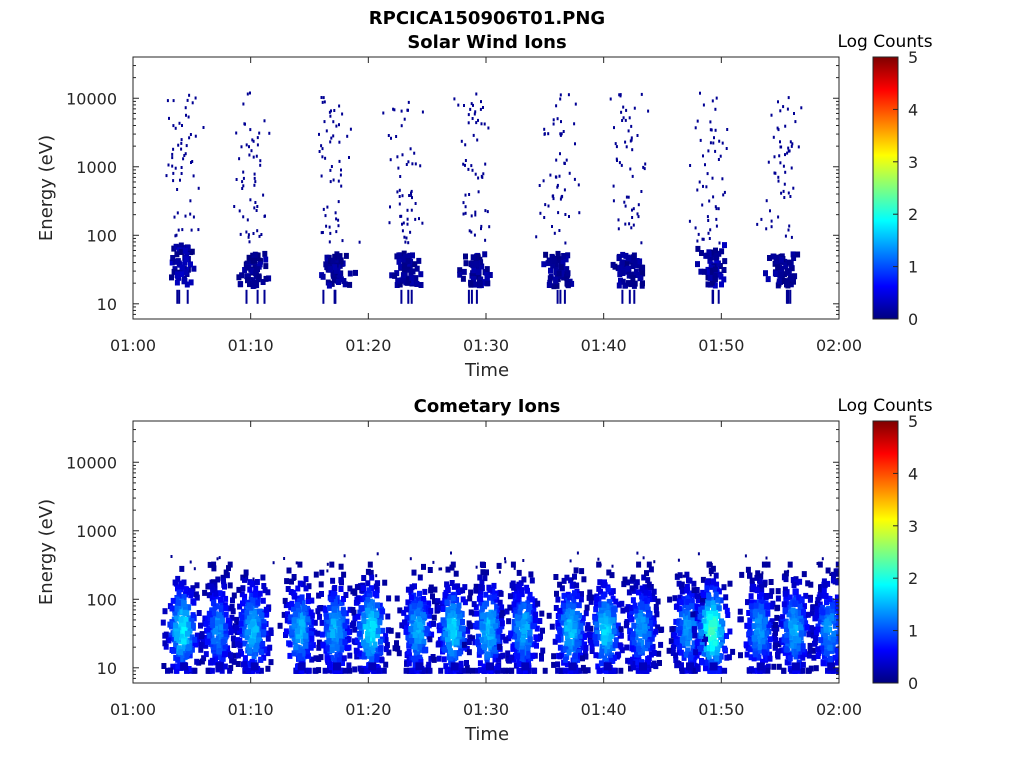  What do you see at coordinates (486, 370) in the screenshot?
I see `x-axis-label: Time` at bounding box center [486, 370].